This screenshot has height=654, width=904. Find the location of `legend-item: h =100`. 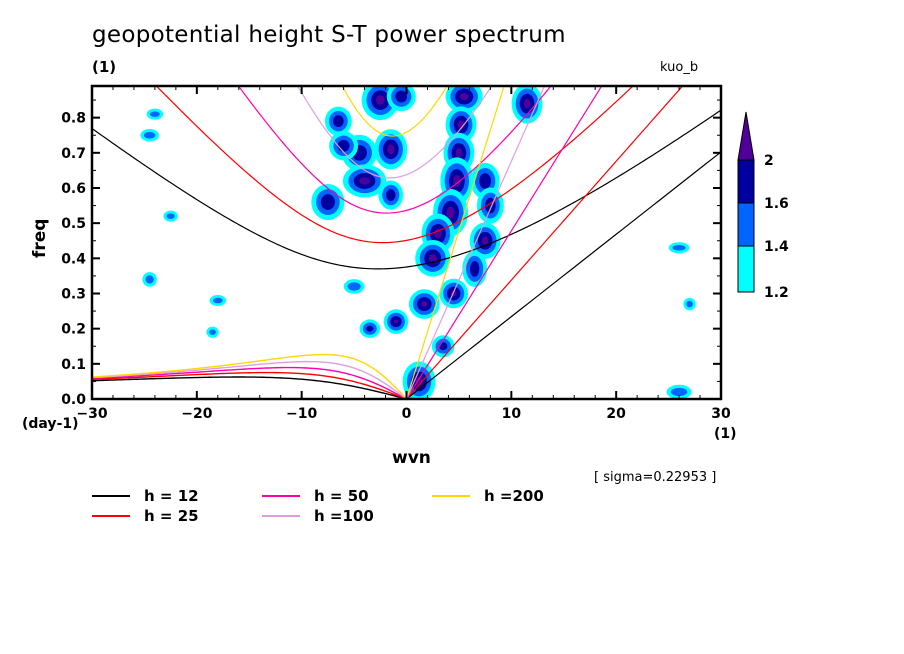

legend-item: h =100 is located at coordinates (318, 516).